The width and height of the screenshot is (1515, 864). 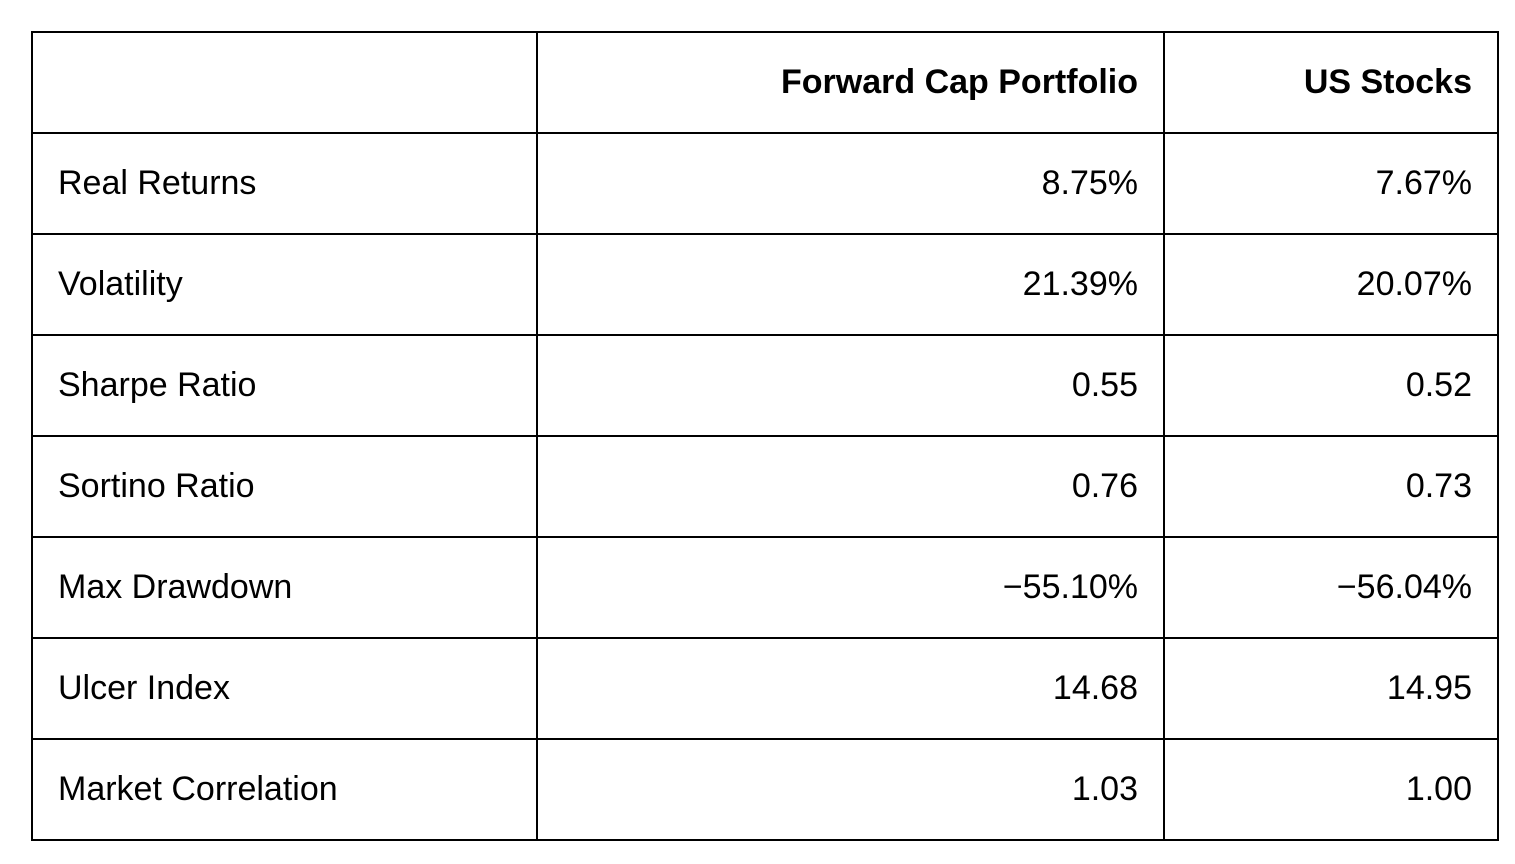 I want to click on table-row: Sortino Ratio 0.76 0.73, so click(x=765, y=486).